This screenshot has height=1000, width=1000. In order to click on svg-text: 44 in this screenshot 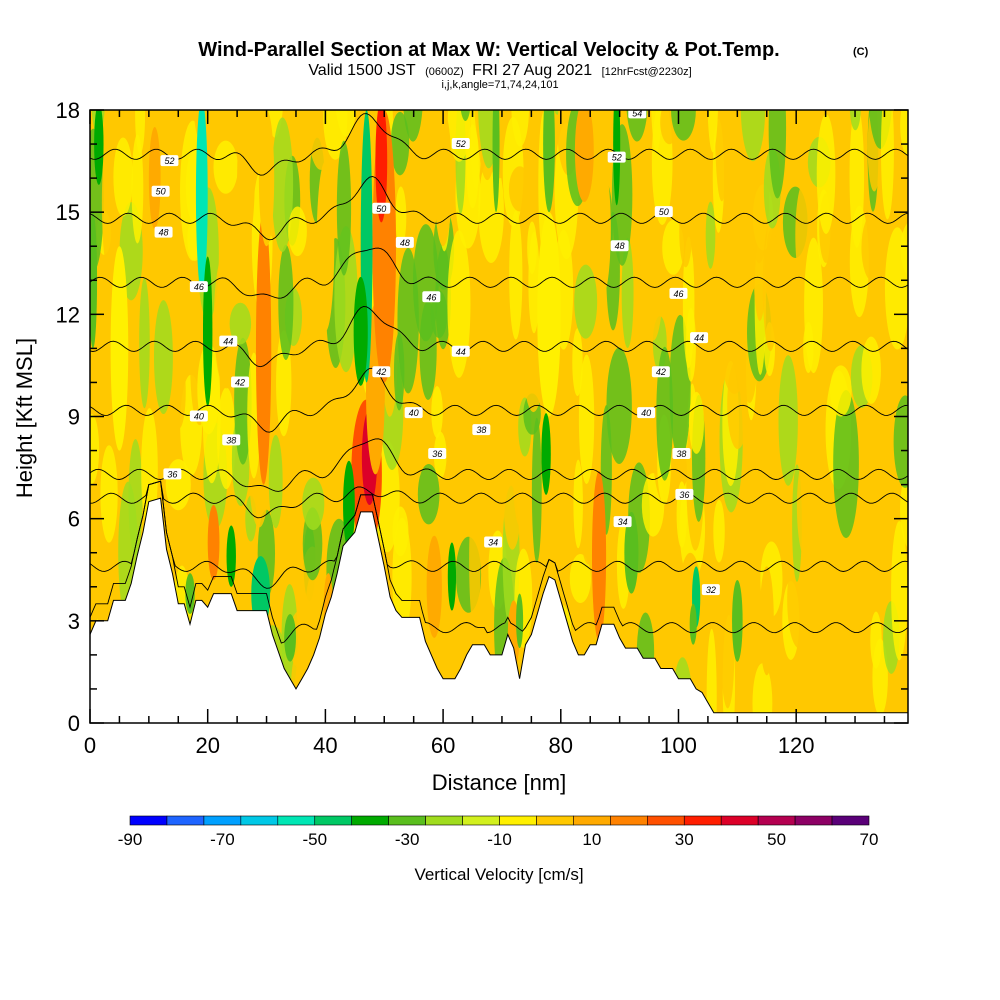, I will do `click(699, 338)`.